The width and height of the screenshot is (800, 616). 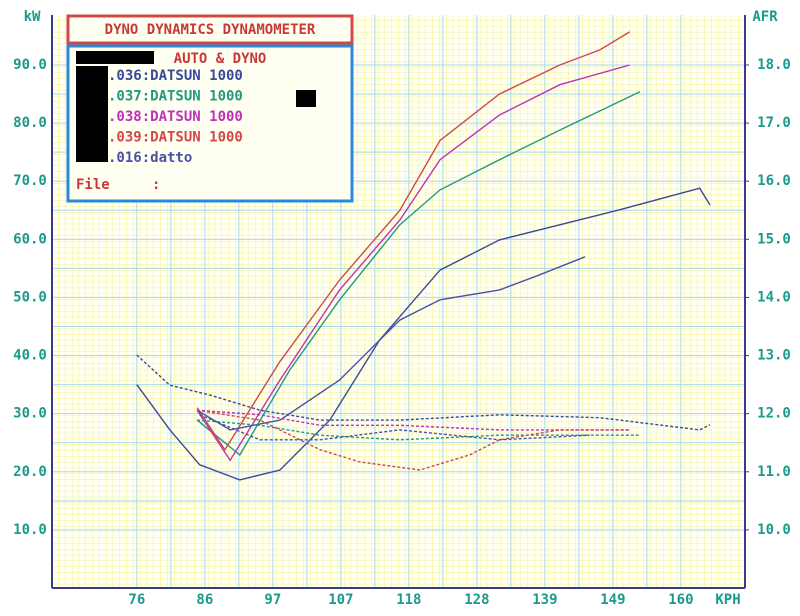 What do you see at coordinates (774, 239) in the screenshot?
I see `y2-tick-label: 15.0` at bounding box center [774, 239].